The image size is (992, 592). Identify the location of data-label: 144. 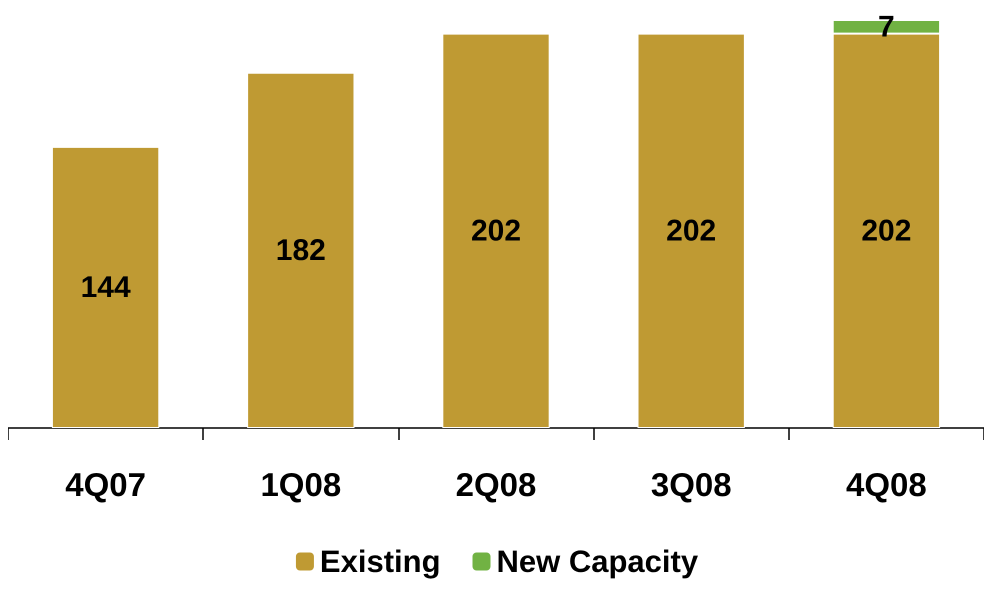
(105, 287).